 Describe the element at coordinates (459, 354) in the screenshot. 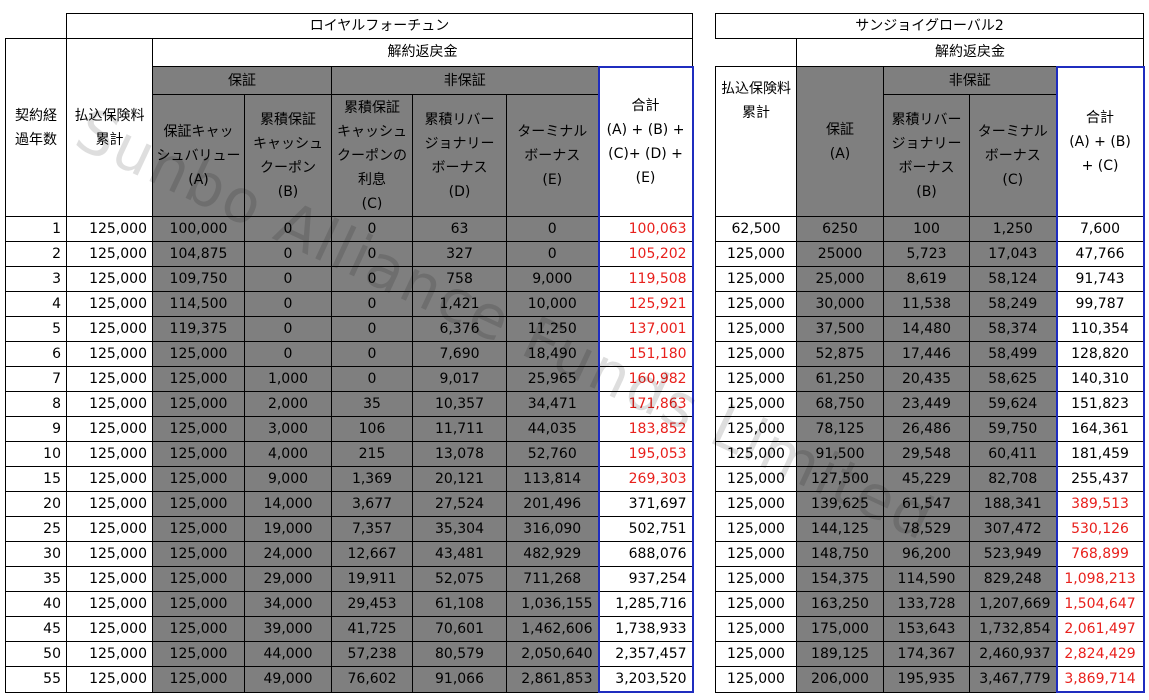

I see `table-cell: 7,690` at that location.